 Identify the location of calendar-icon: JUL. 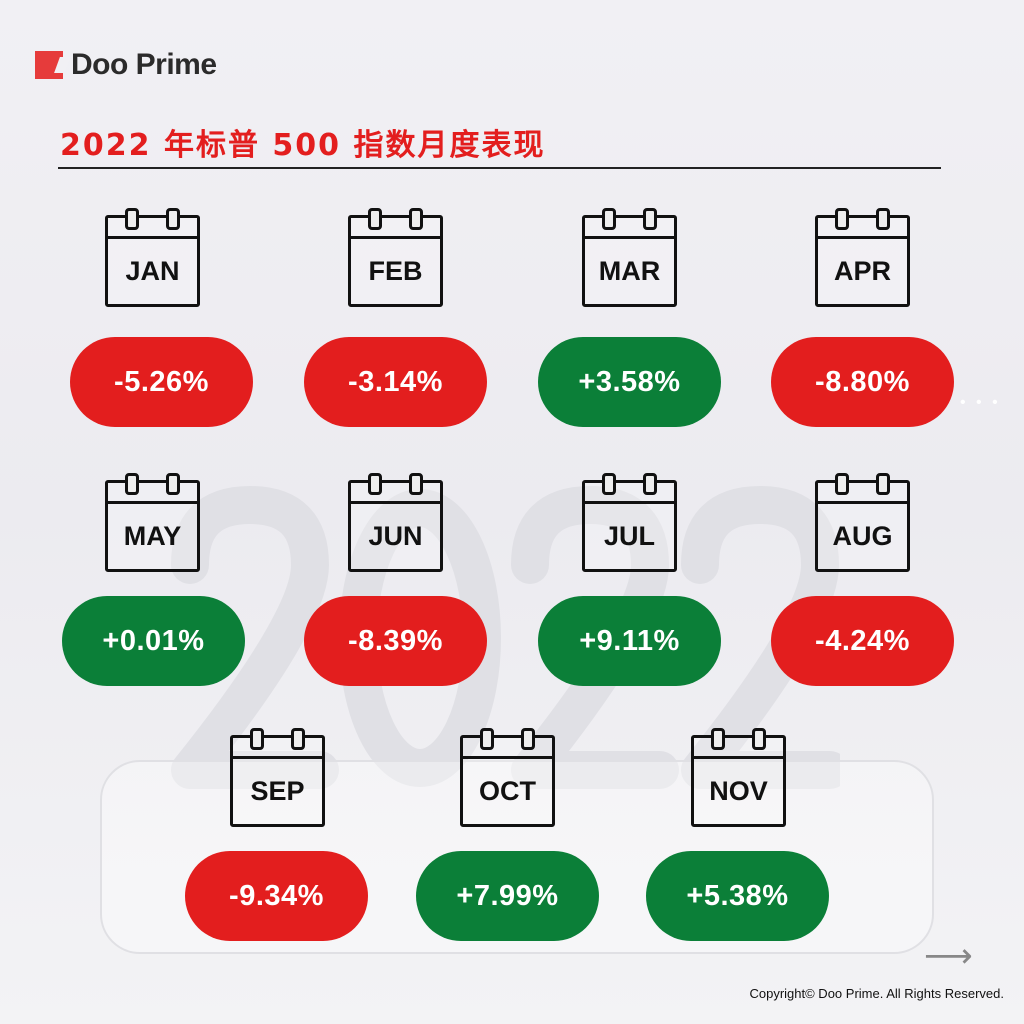
(629, 522).